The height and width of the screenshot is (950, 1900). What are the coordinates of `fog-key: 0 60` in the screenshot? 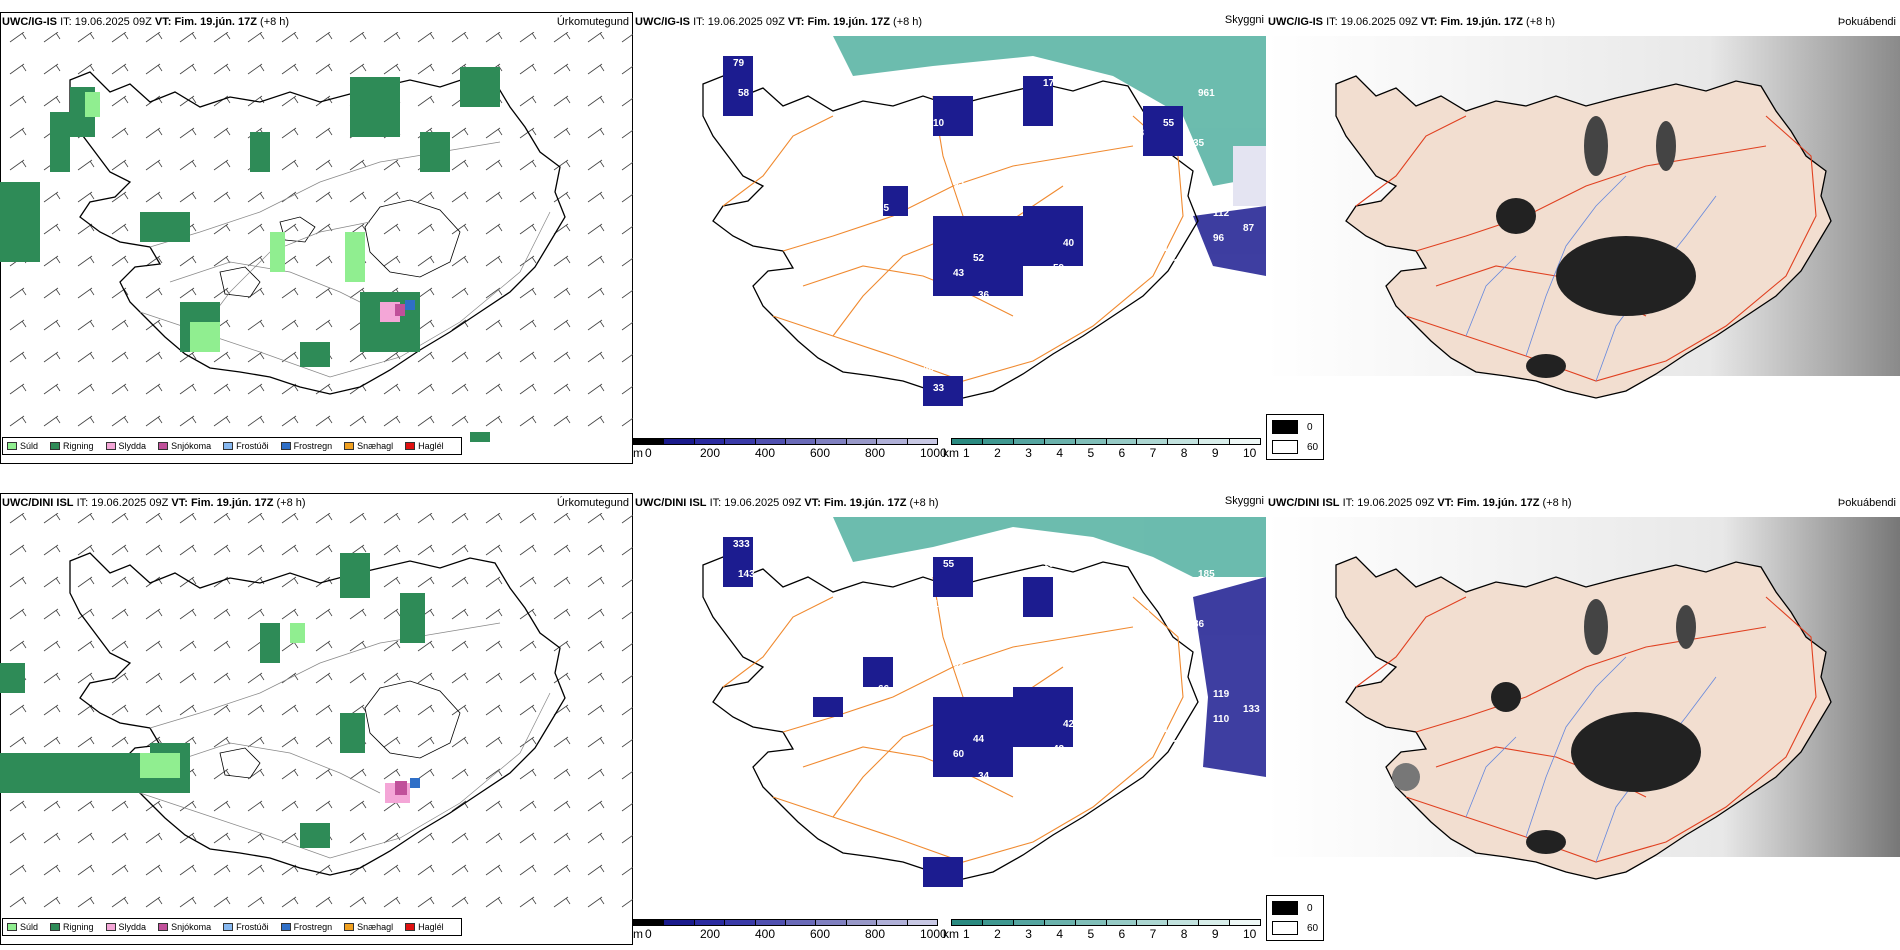 It's located at (1295, 437).